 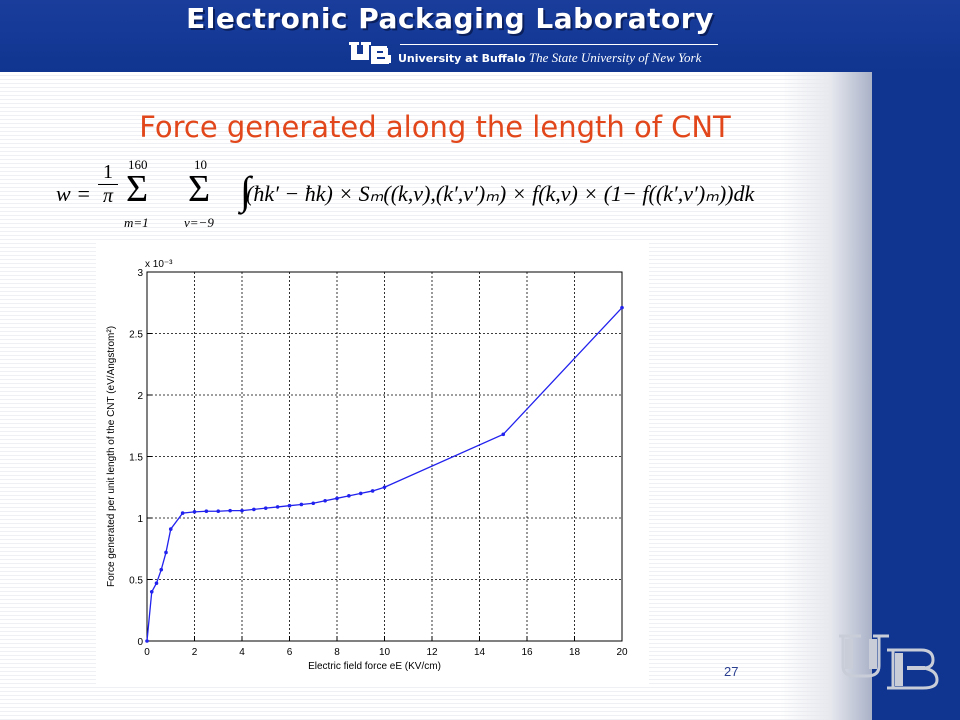 I want to click on y-tick-label: 2.5, so click(x=136, y=335).